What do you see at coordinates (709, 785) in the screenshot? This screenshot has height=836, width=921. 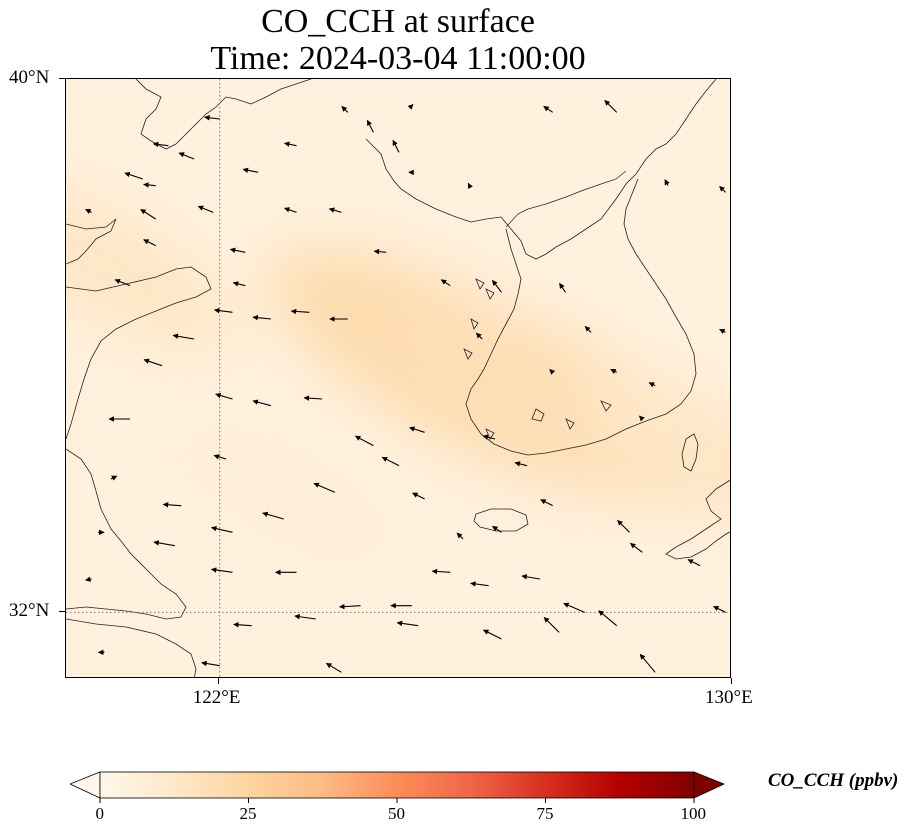 I see `colorbar-upper-extension` at bounding box center [709, 785].